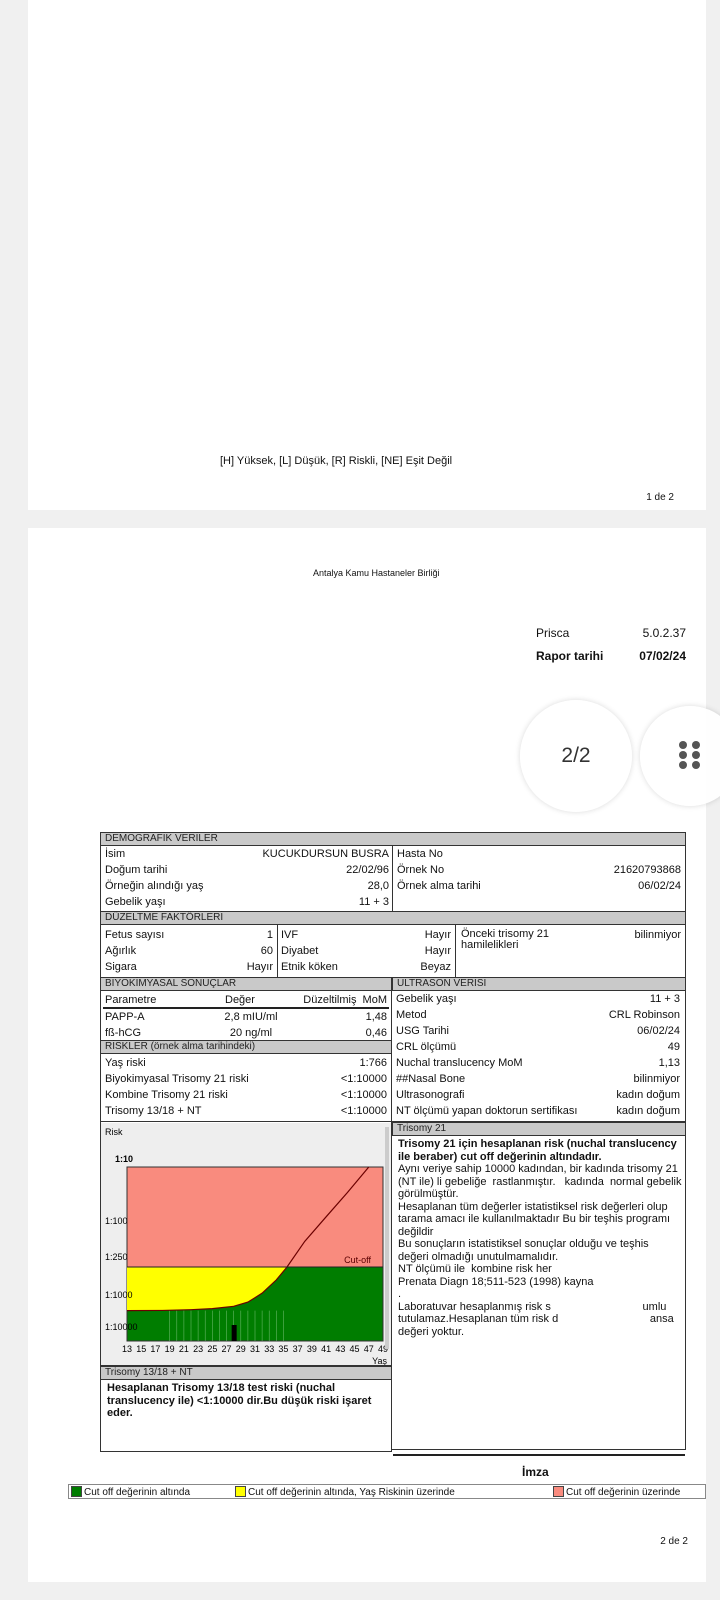 This screenshot has height=1600, width=720. What do you see at coordinates (538, 999) in the screenshot?
I see `ultrasound-row: Gebelik yaşı 11 + 3` at bounding box center [538, 999].